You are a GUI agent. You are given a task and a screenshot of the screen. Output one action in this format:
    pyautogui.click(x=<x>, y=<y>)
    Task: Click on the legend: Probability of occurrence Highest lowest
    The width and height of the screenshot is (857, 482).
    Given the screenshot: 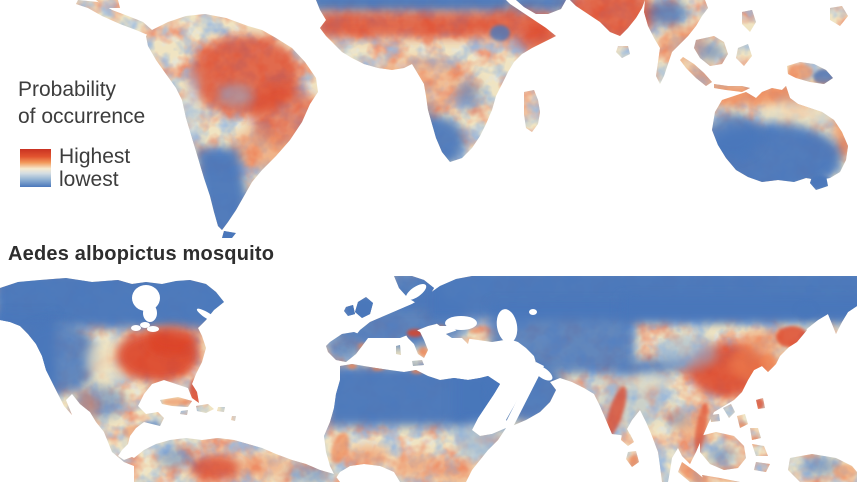 What is the action you would take?
    pyautogui.click(x=113, y=133)
    